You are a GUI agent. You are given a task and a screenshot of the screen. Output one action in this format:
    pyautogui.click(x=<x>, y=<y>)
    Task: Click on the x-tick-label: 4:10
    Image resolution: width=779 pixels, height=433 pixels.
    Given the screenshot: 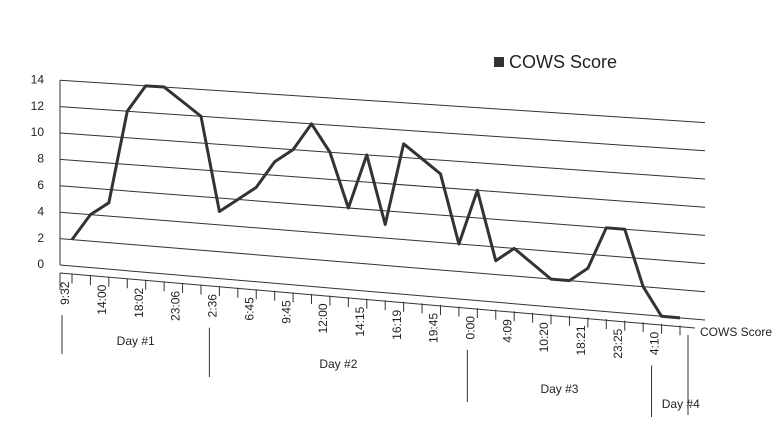 What is the action you would take?
    pyautogui.click(x=655, y=343)
    